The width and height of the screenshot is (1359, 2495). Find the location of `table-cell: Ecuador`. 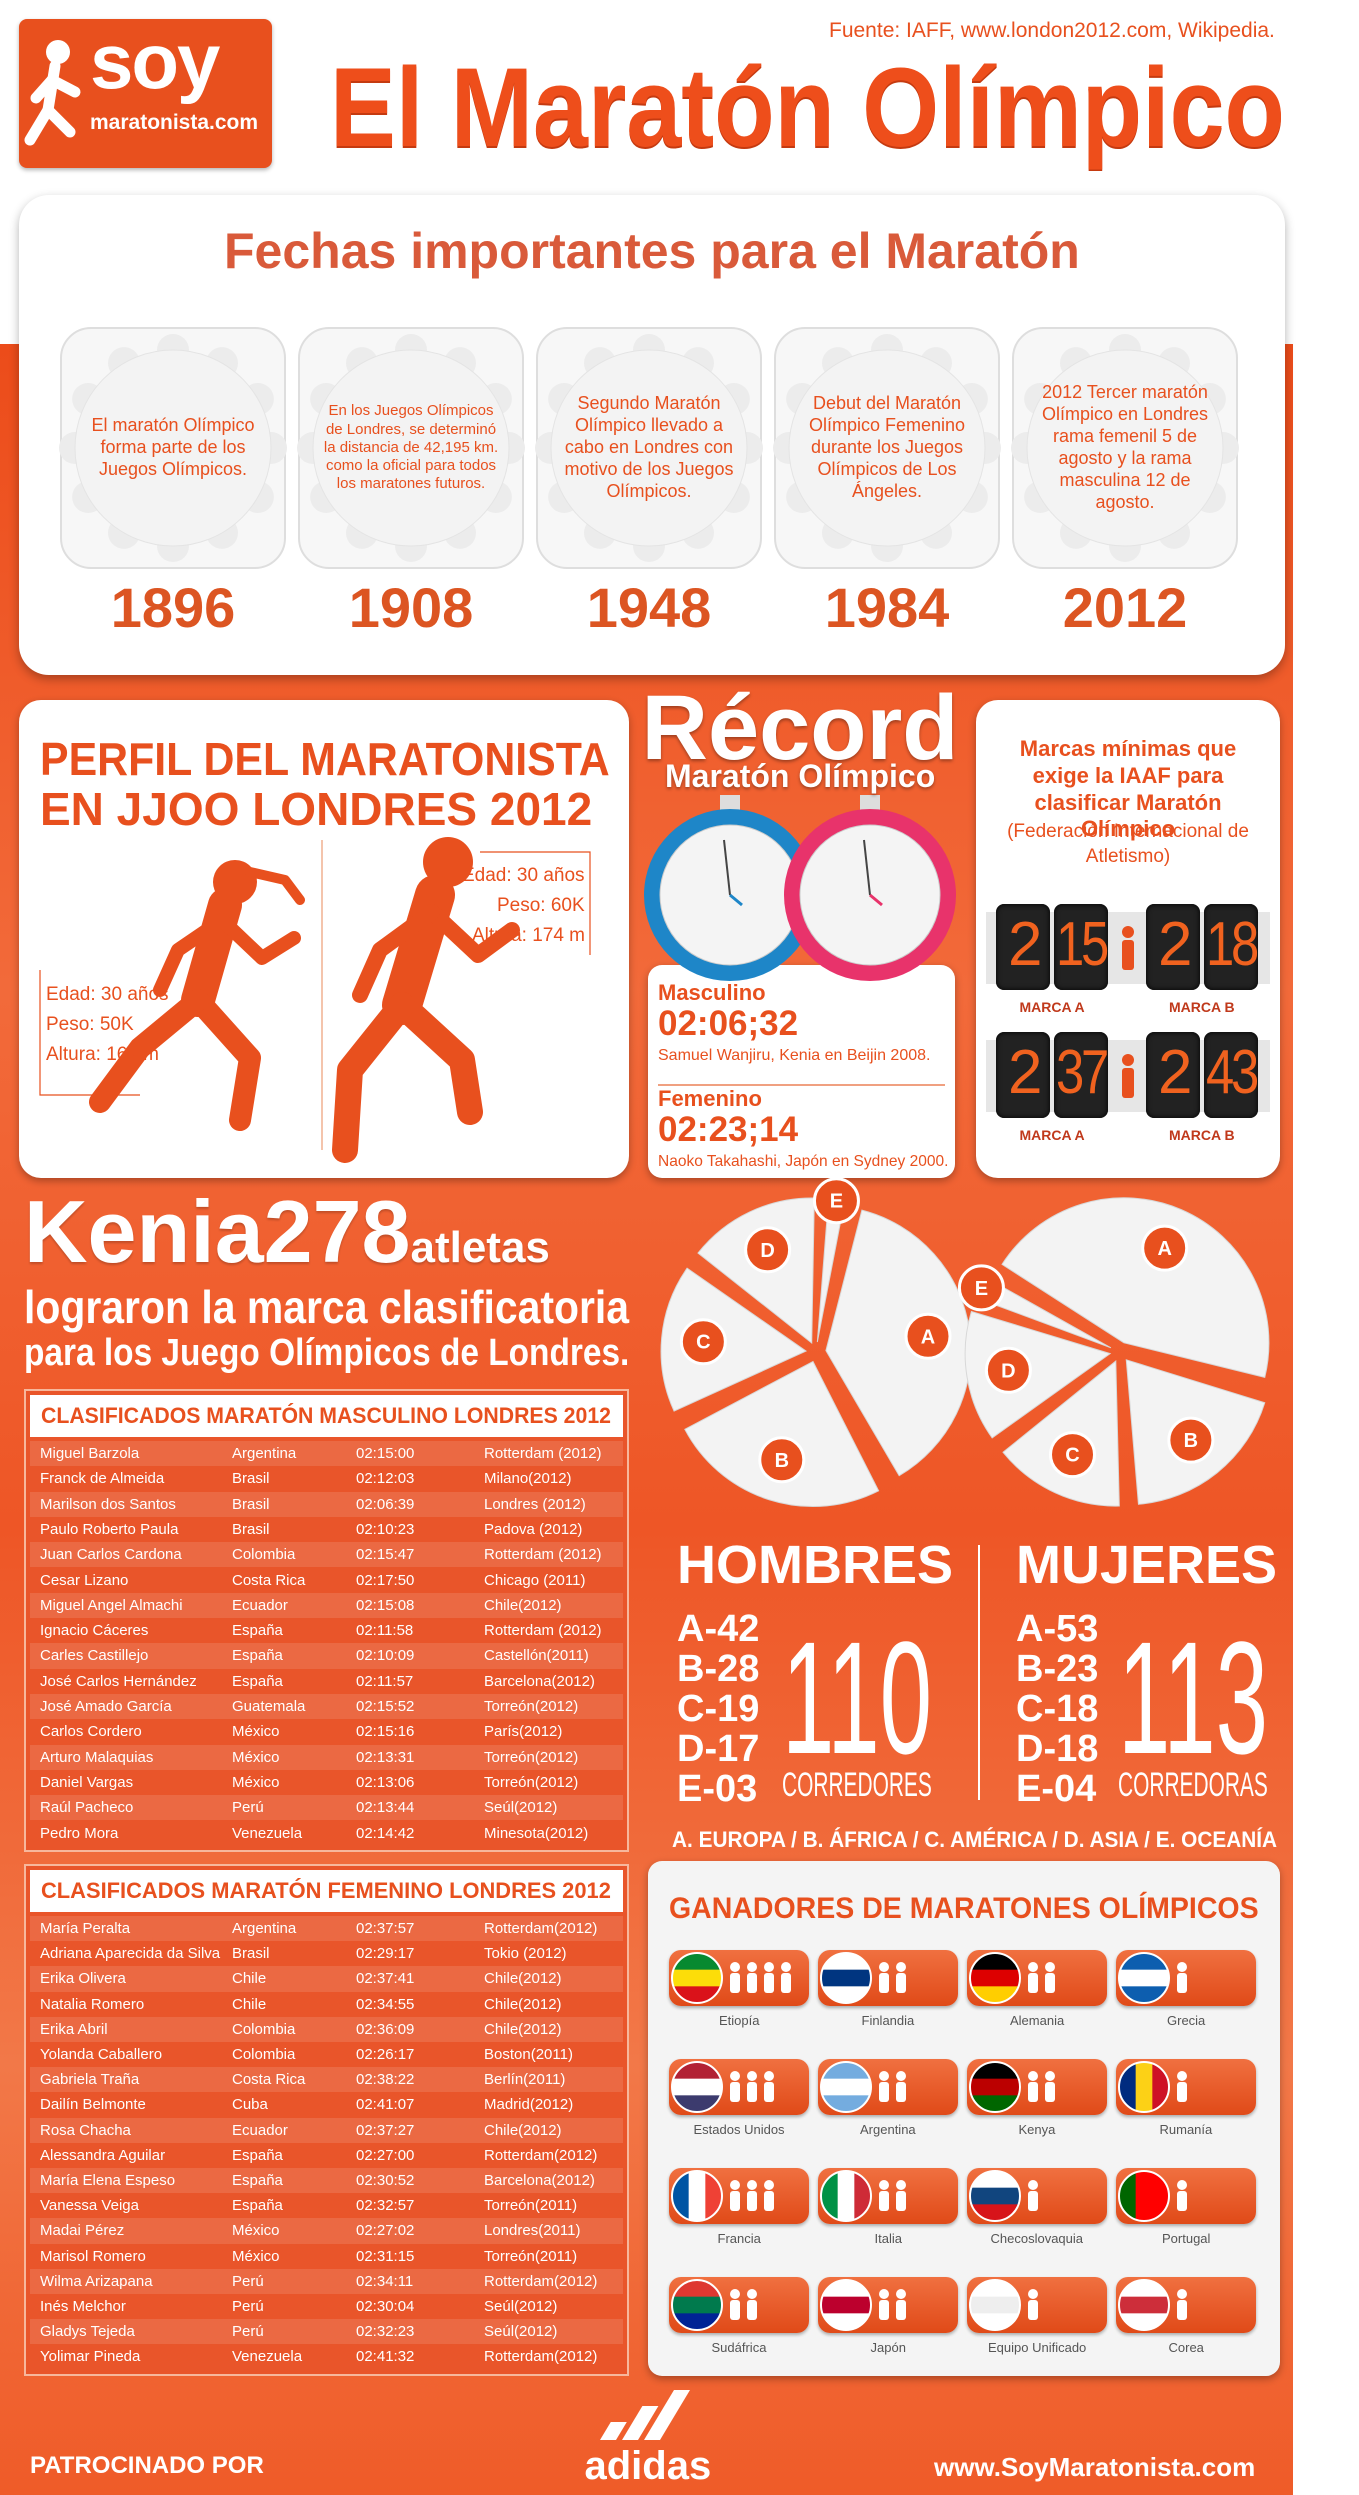

table-cell: Ecuador is located at coordinates (260, 2130).